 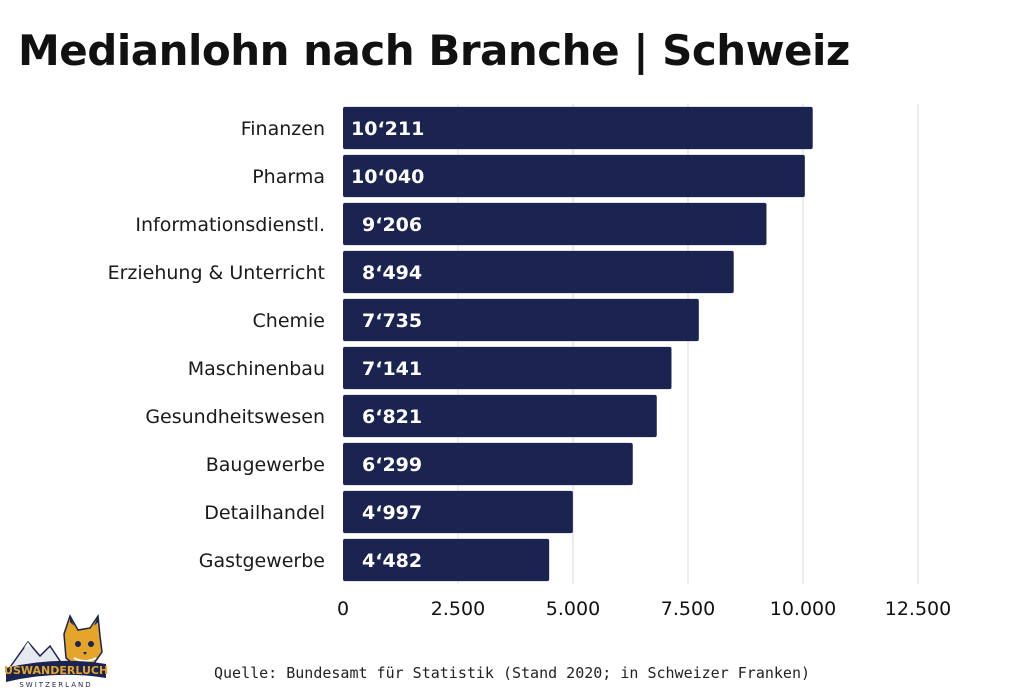 What do you see at coordinates (392, 417) in the screenshot?
I see `data-label: 6‘821` at bounding box center [392, 417].